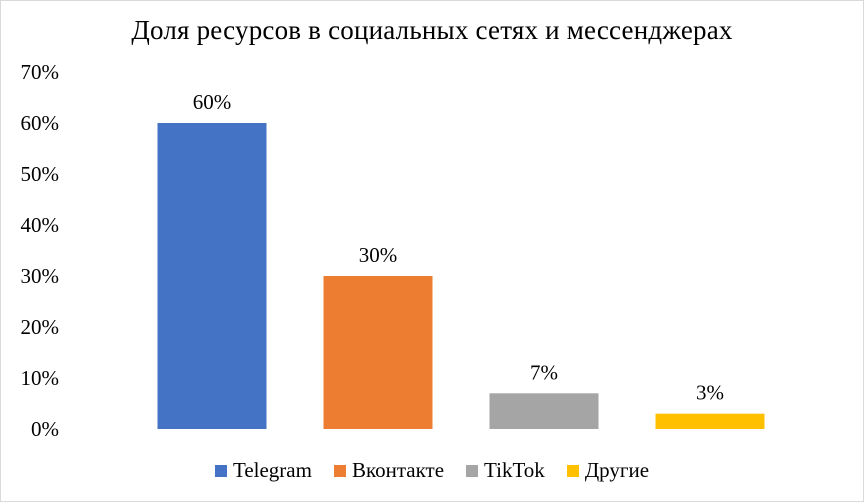  Describe the element at coordinates (378, 352) in the screenshot. I see `bar-вконтакте` at that location.